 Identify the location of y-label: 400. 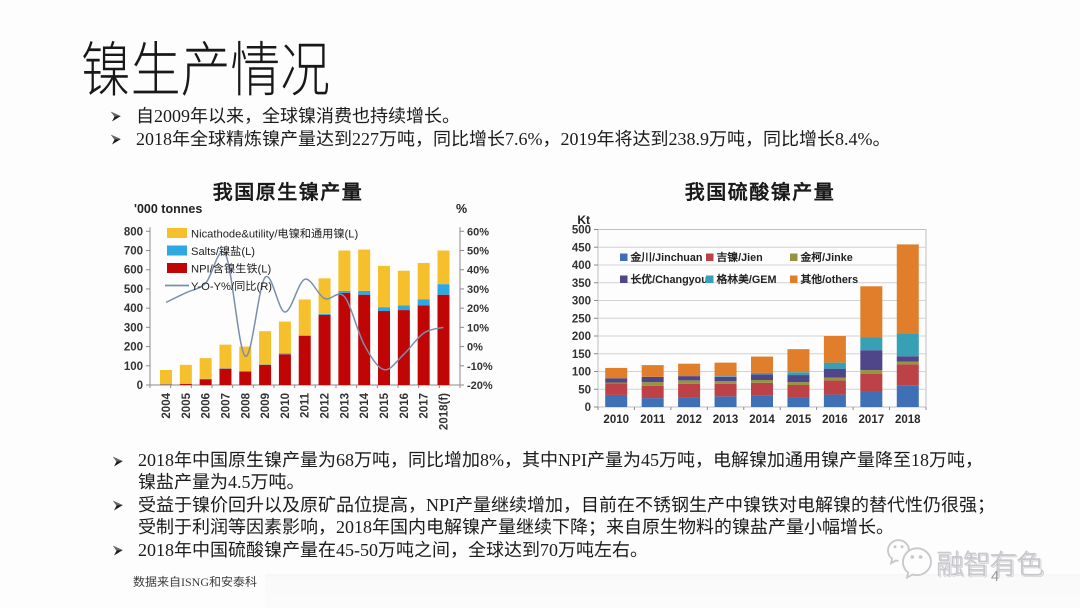
(581, 266).